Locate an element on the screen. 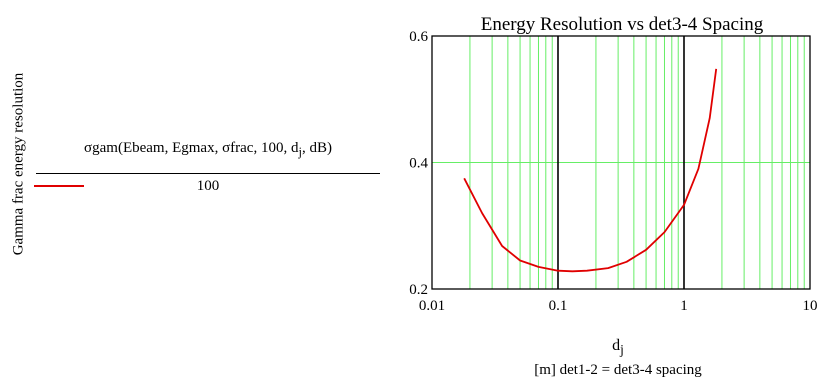 The image size is (819, 388). expression-numerator-subscript: j is located at coordinates (300, 152).